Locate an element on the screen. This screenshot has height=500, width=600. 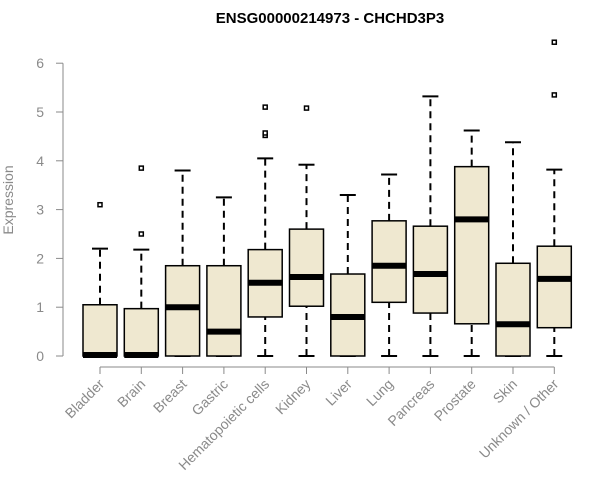
category-label: Brain is located at coordinates (131, 393).